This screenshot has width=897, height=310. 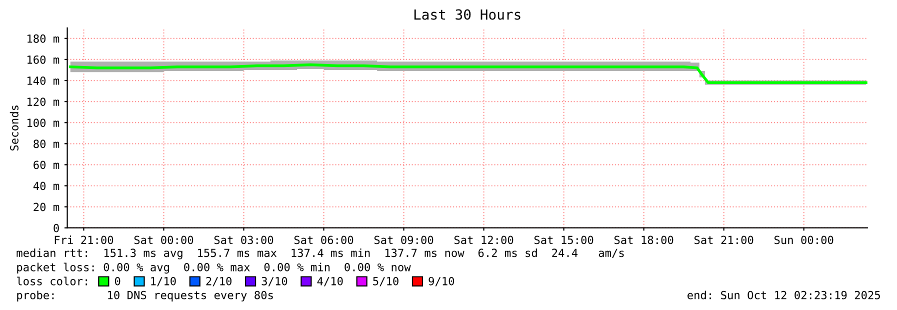 What do you see at coordinates (330, 281) in the screenshot?
I see `legend-label: 4/10` at bounding box center [330, 281].